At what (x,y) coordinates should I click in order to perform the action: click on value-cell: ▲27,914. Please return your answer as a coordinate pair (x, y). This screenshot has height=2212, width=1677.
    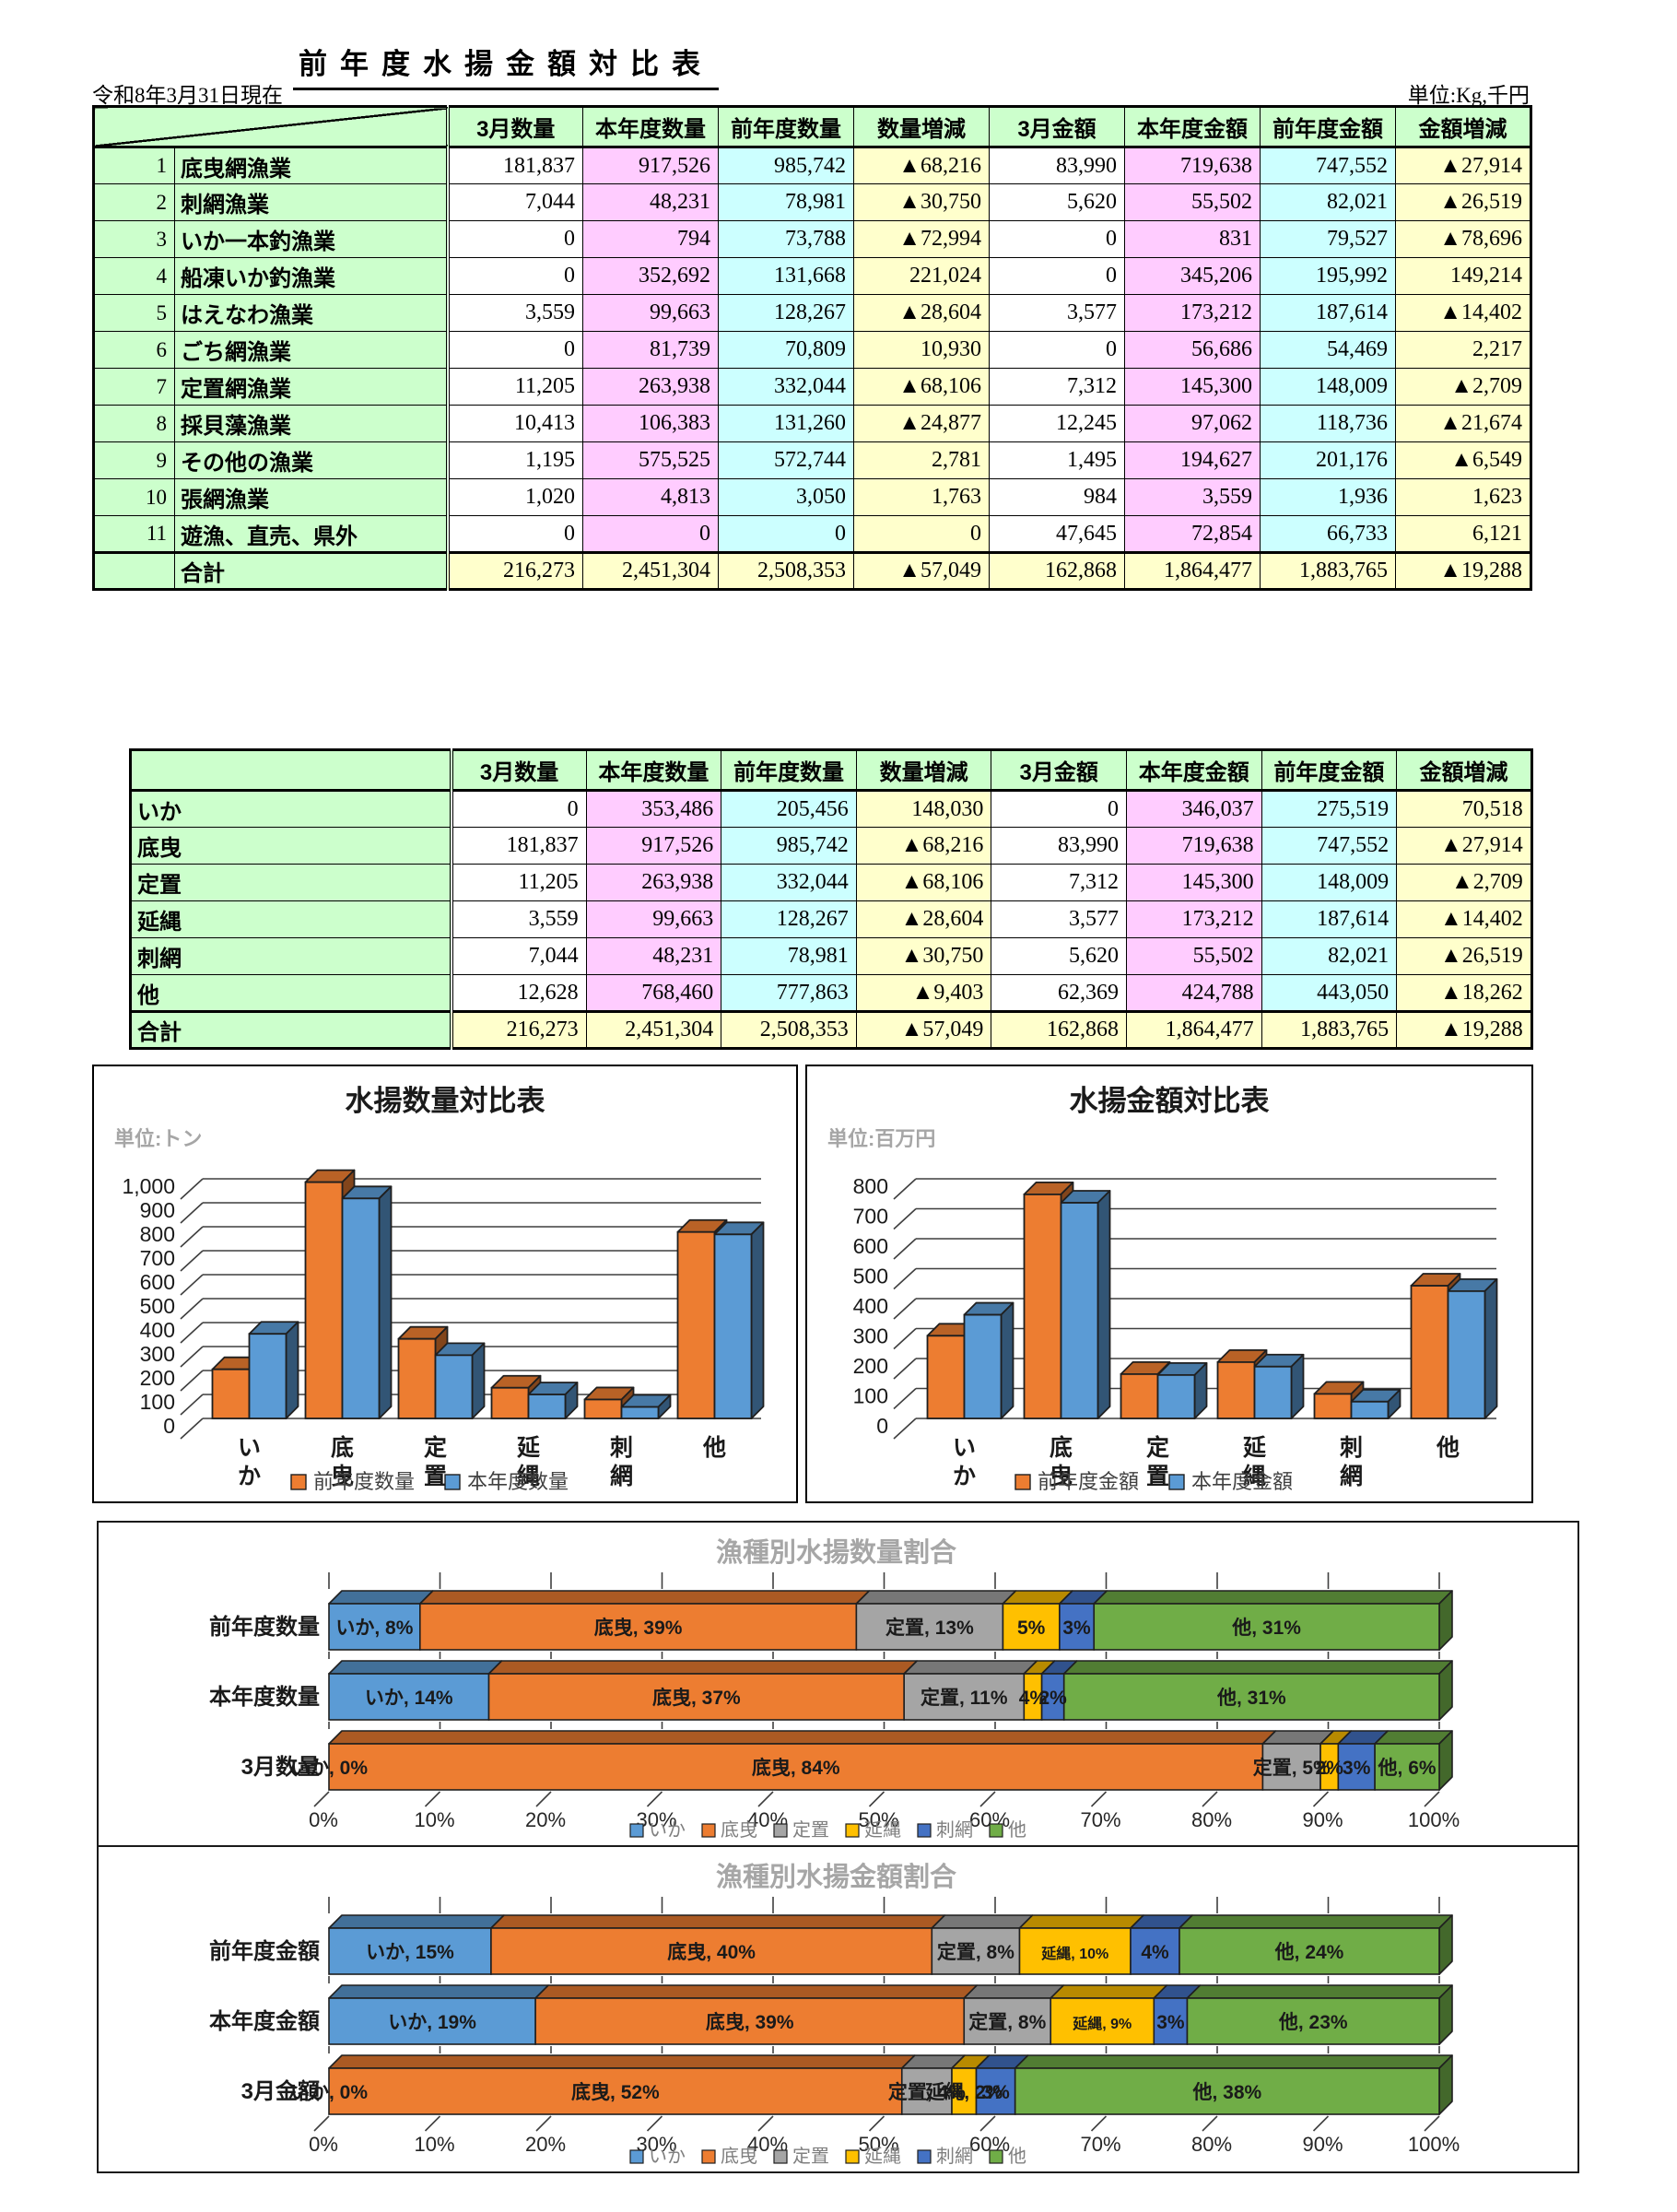
    Looking at the image, I should click on (1464, 846).